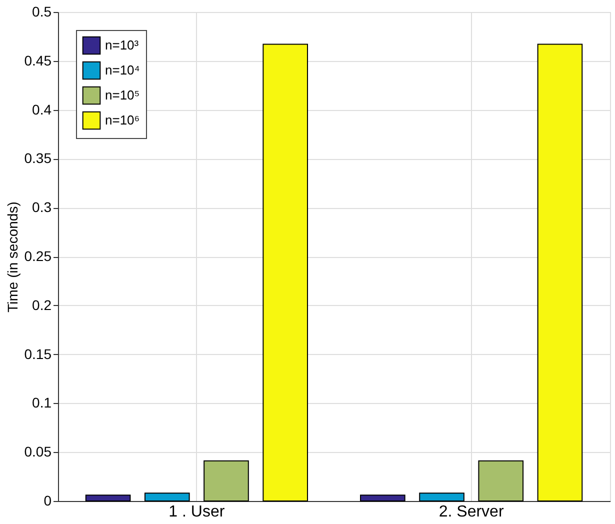 This screenshot has width=615, height=524. What do you see at coordinates (42, 304) in the screenshot?
I see `y-tick-label: 0.2` at bounding box center [42, 304].